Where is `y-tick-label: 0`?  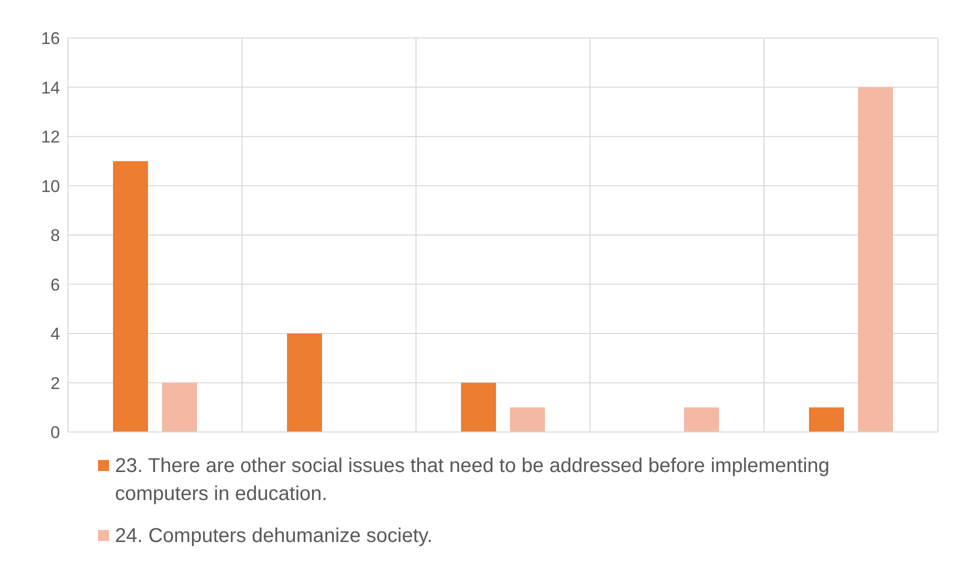
y-tick-label: 0 is located at coordinates (55, 432).